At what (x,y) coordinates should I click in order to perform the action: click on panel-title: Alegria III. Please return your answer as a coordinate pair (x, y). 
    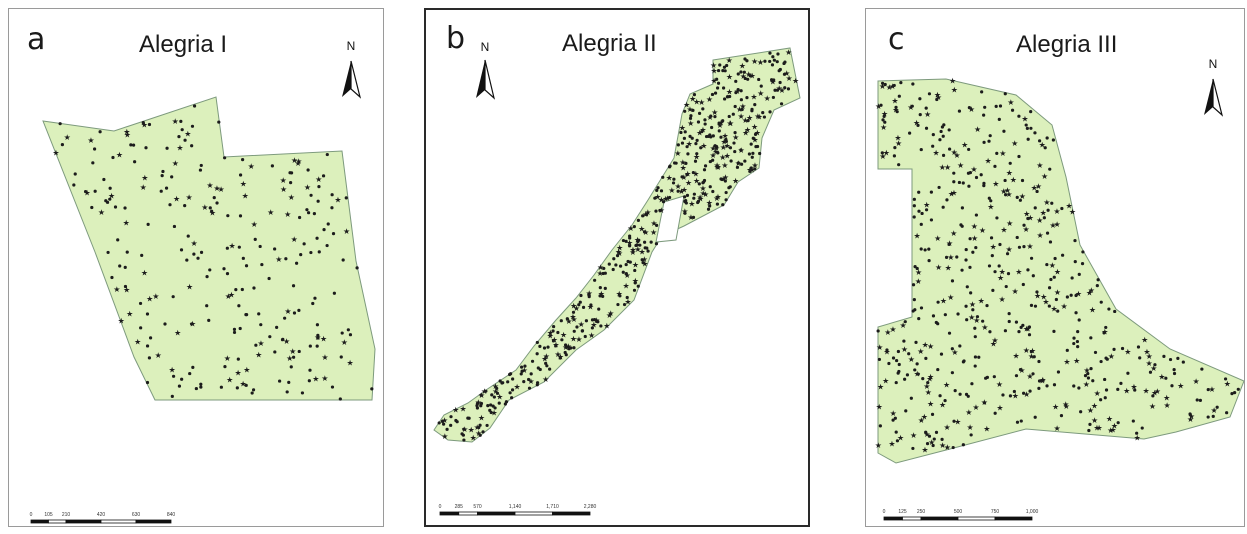
    Looking at the image, I should click on (1067, 44).